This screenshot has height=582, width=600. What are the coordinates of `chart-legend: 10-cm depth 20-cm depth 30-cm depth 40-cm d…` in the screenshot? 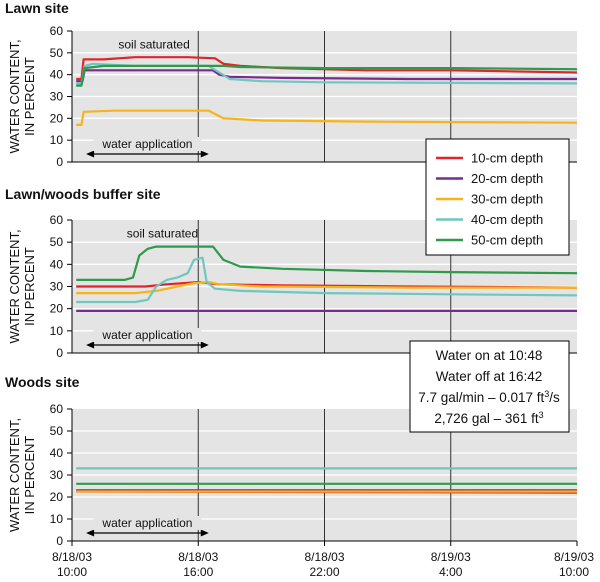 It's located at (497, 197).